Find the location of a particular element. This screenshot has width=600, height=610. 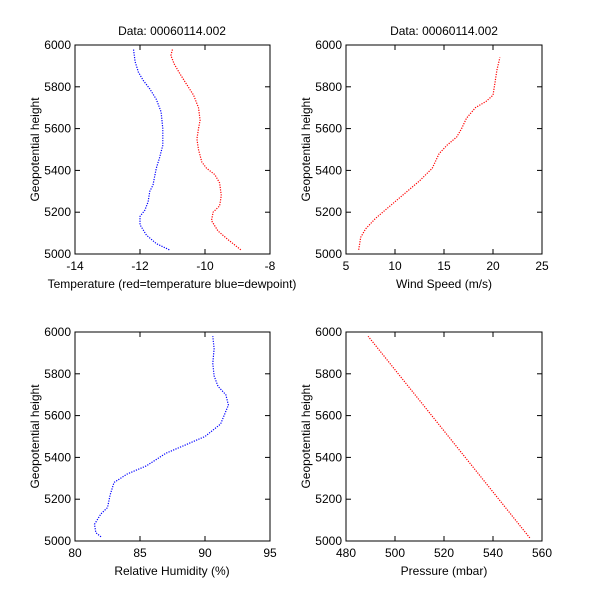

pressure-xtick-label-0: 480 is located at coordinates (346, 553).